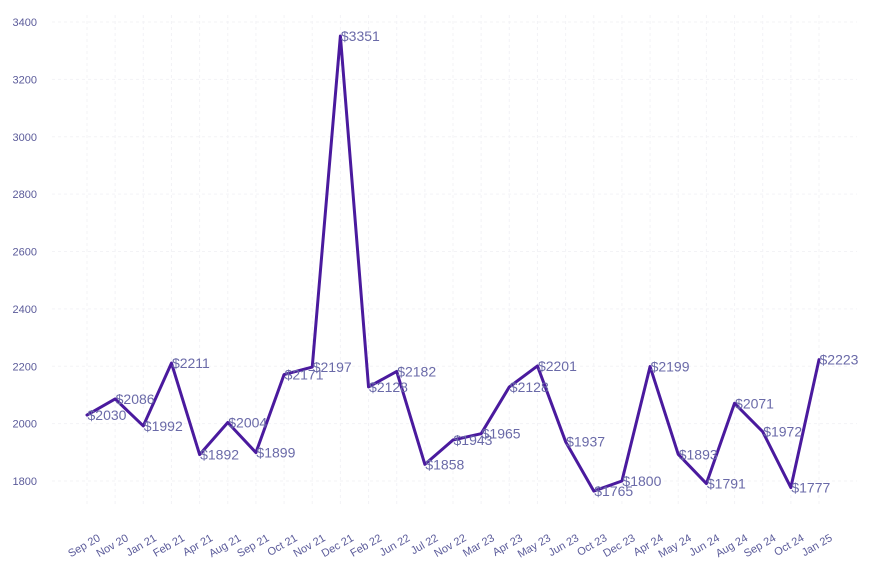  What do you see at coordinates (501, 434) in the screenshot?
I see `data-label: $1965` at bounding box center [501, 434].